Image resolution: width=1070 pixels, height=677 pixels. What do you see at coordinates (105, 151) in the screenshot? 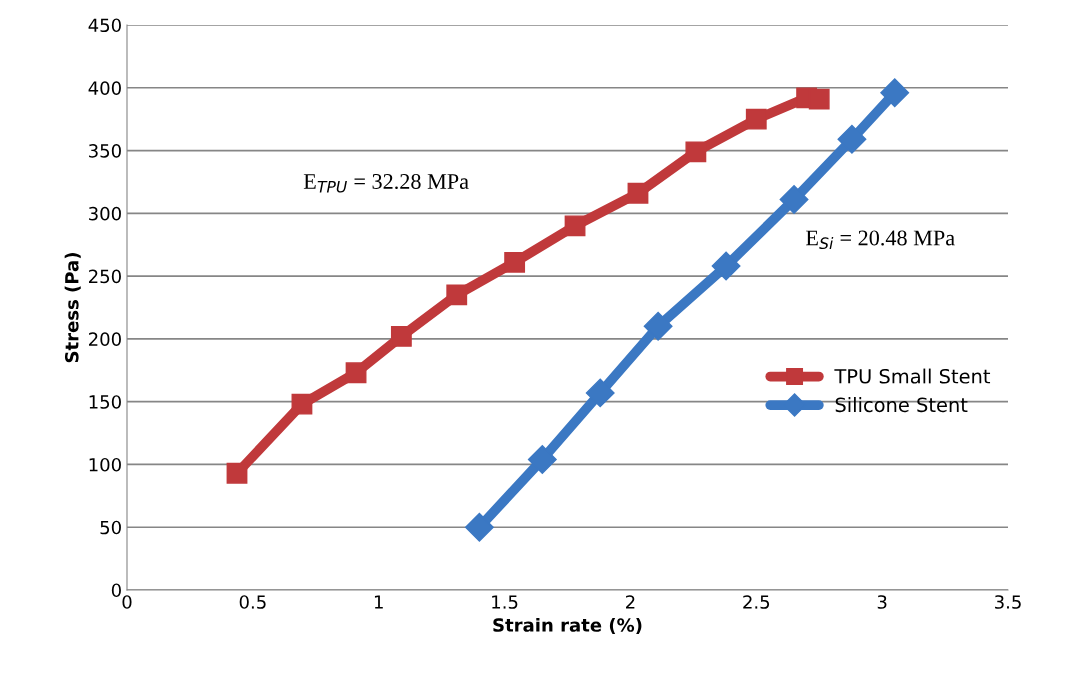
I see `y-tick-label: 350` at bounding box center [105, 151].